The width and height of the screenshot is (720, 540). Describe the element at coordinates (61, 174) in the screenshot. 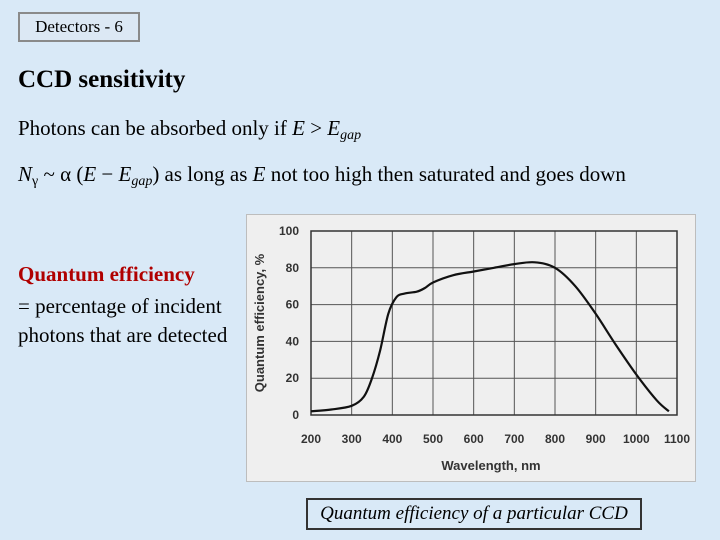

I see `proportional-text: ~ α (` at that location.